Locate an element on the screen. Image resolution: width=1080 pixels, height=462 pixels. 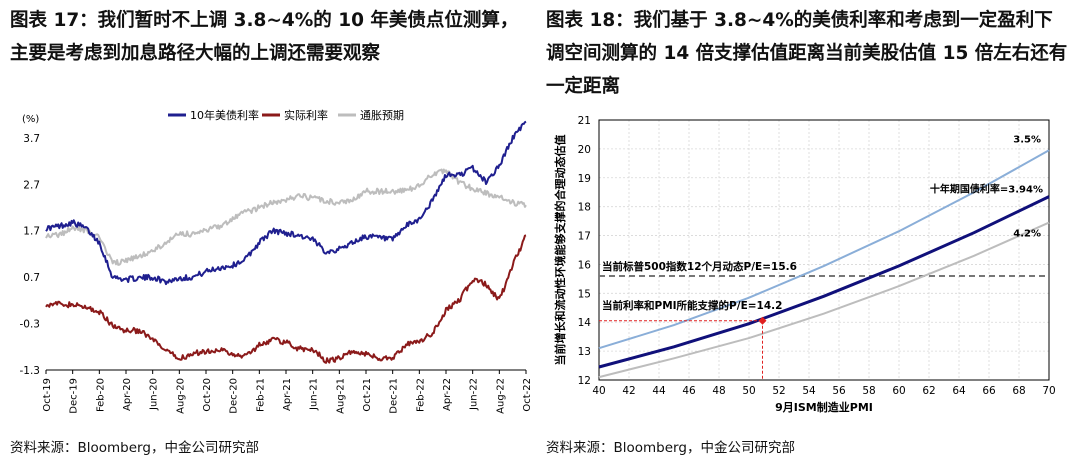
y-tick-label: 1.7 is located at coordinates (31, 232).